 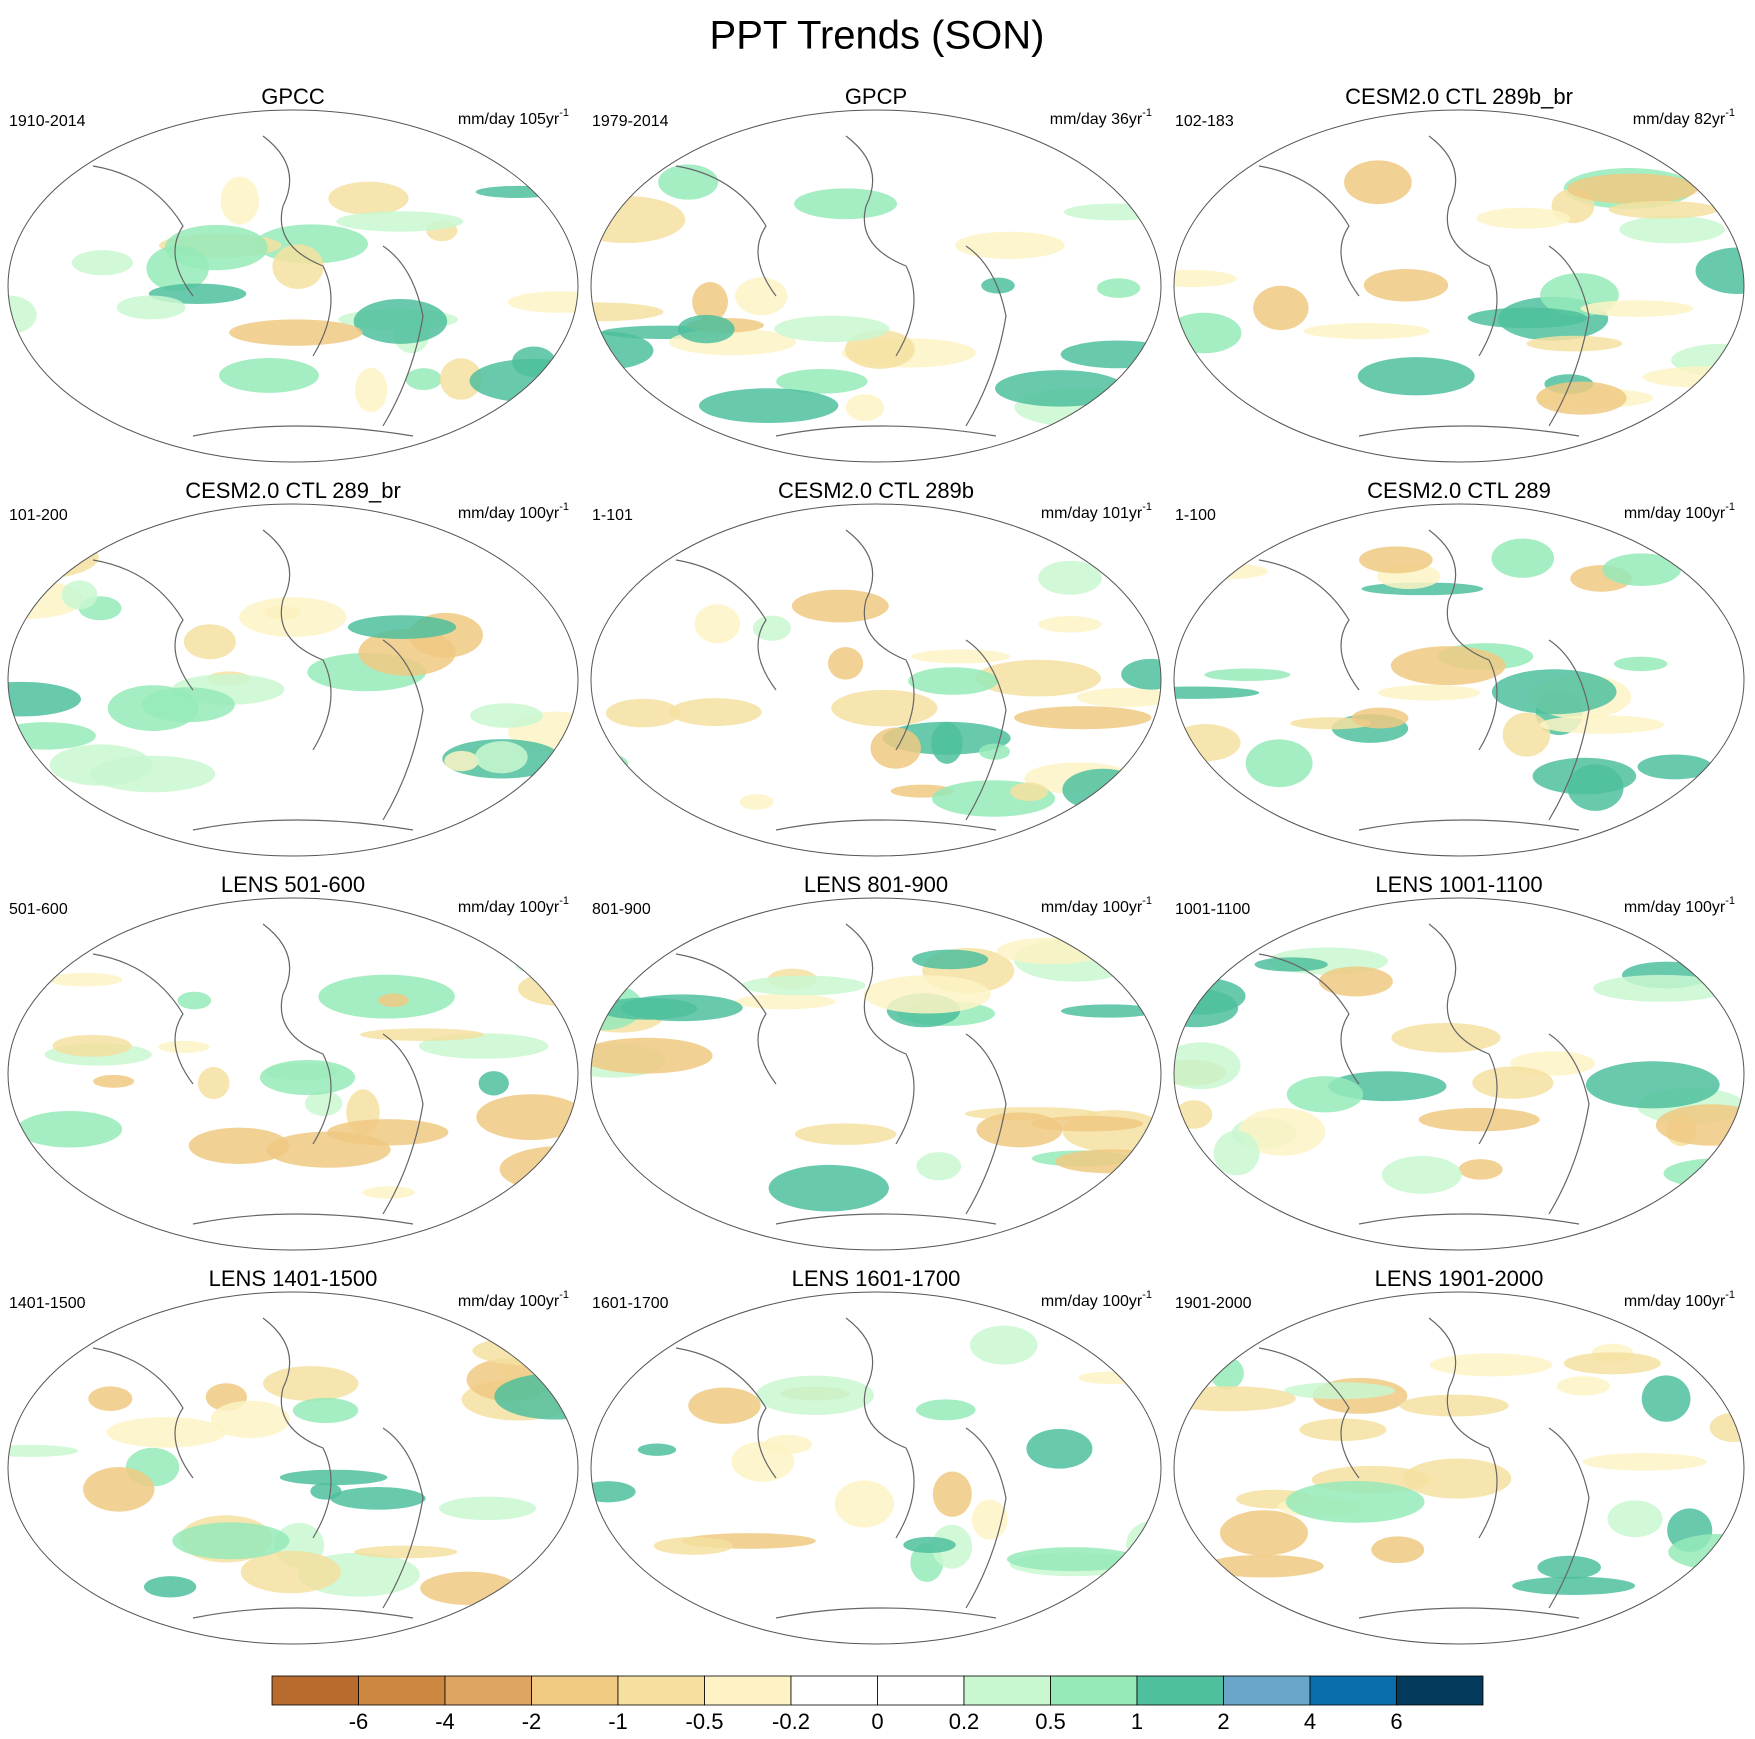 I want to click on colorbar-label: 0, so click(x=877, y=1721).